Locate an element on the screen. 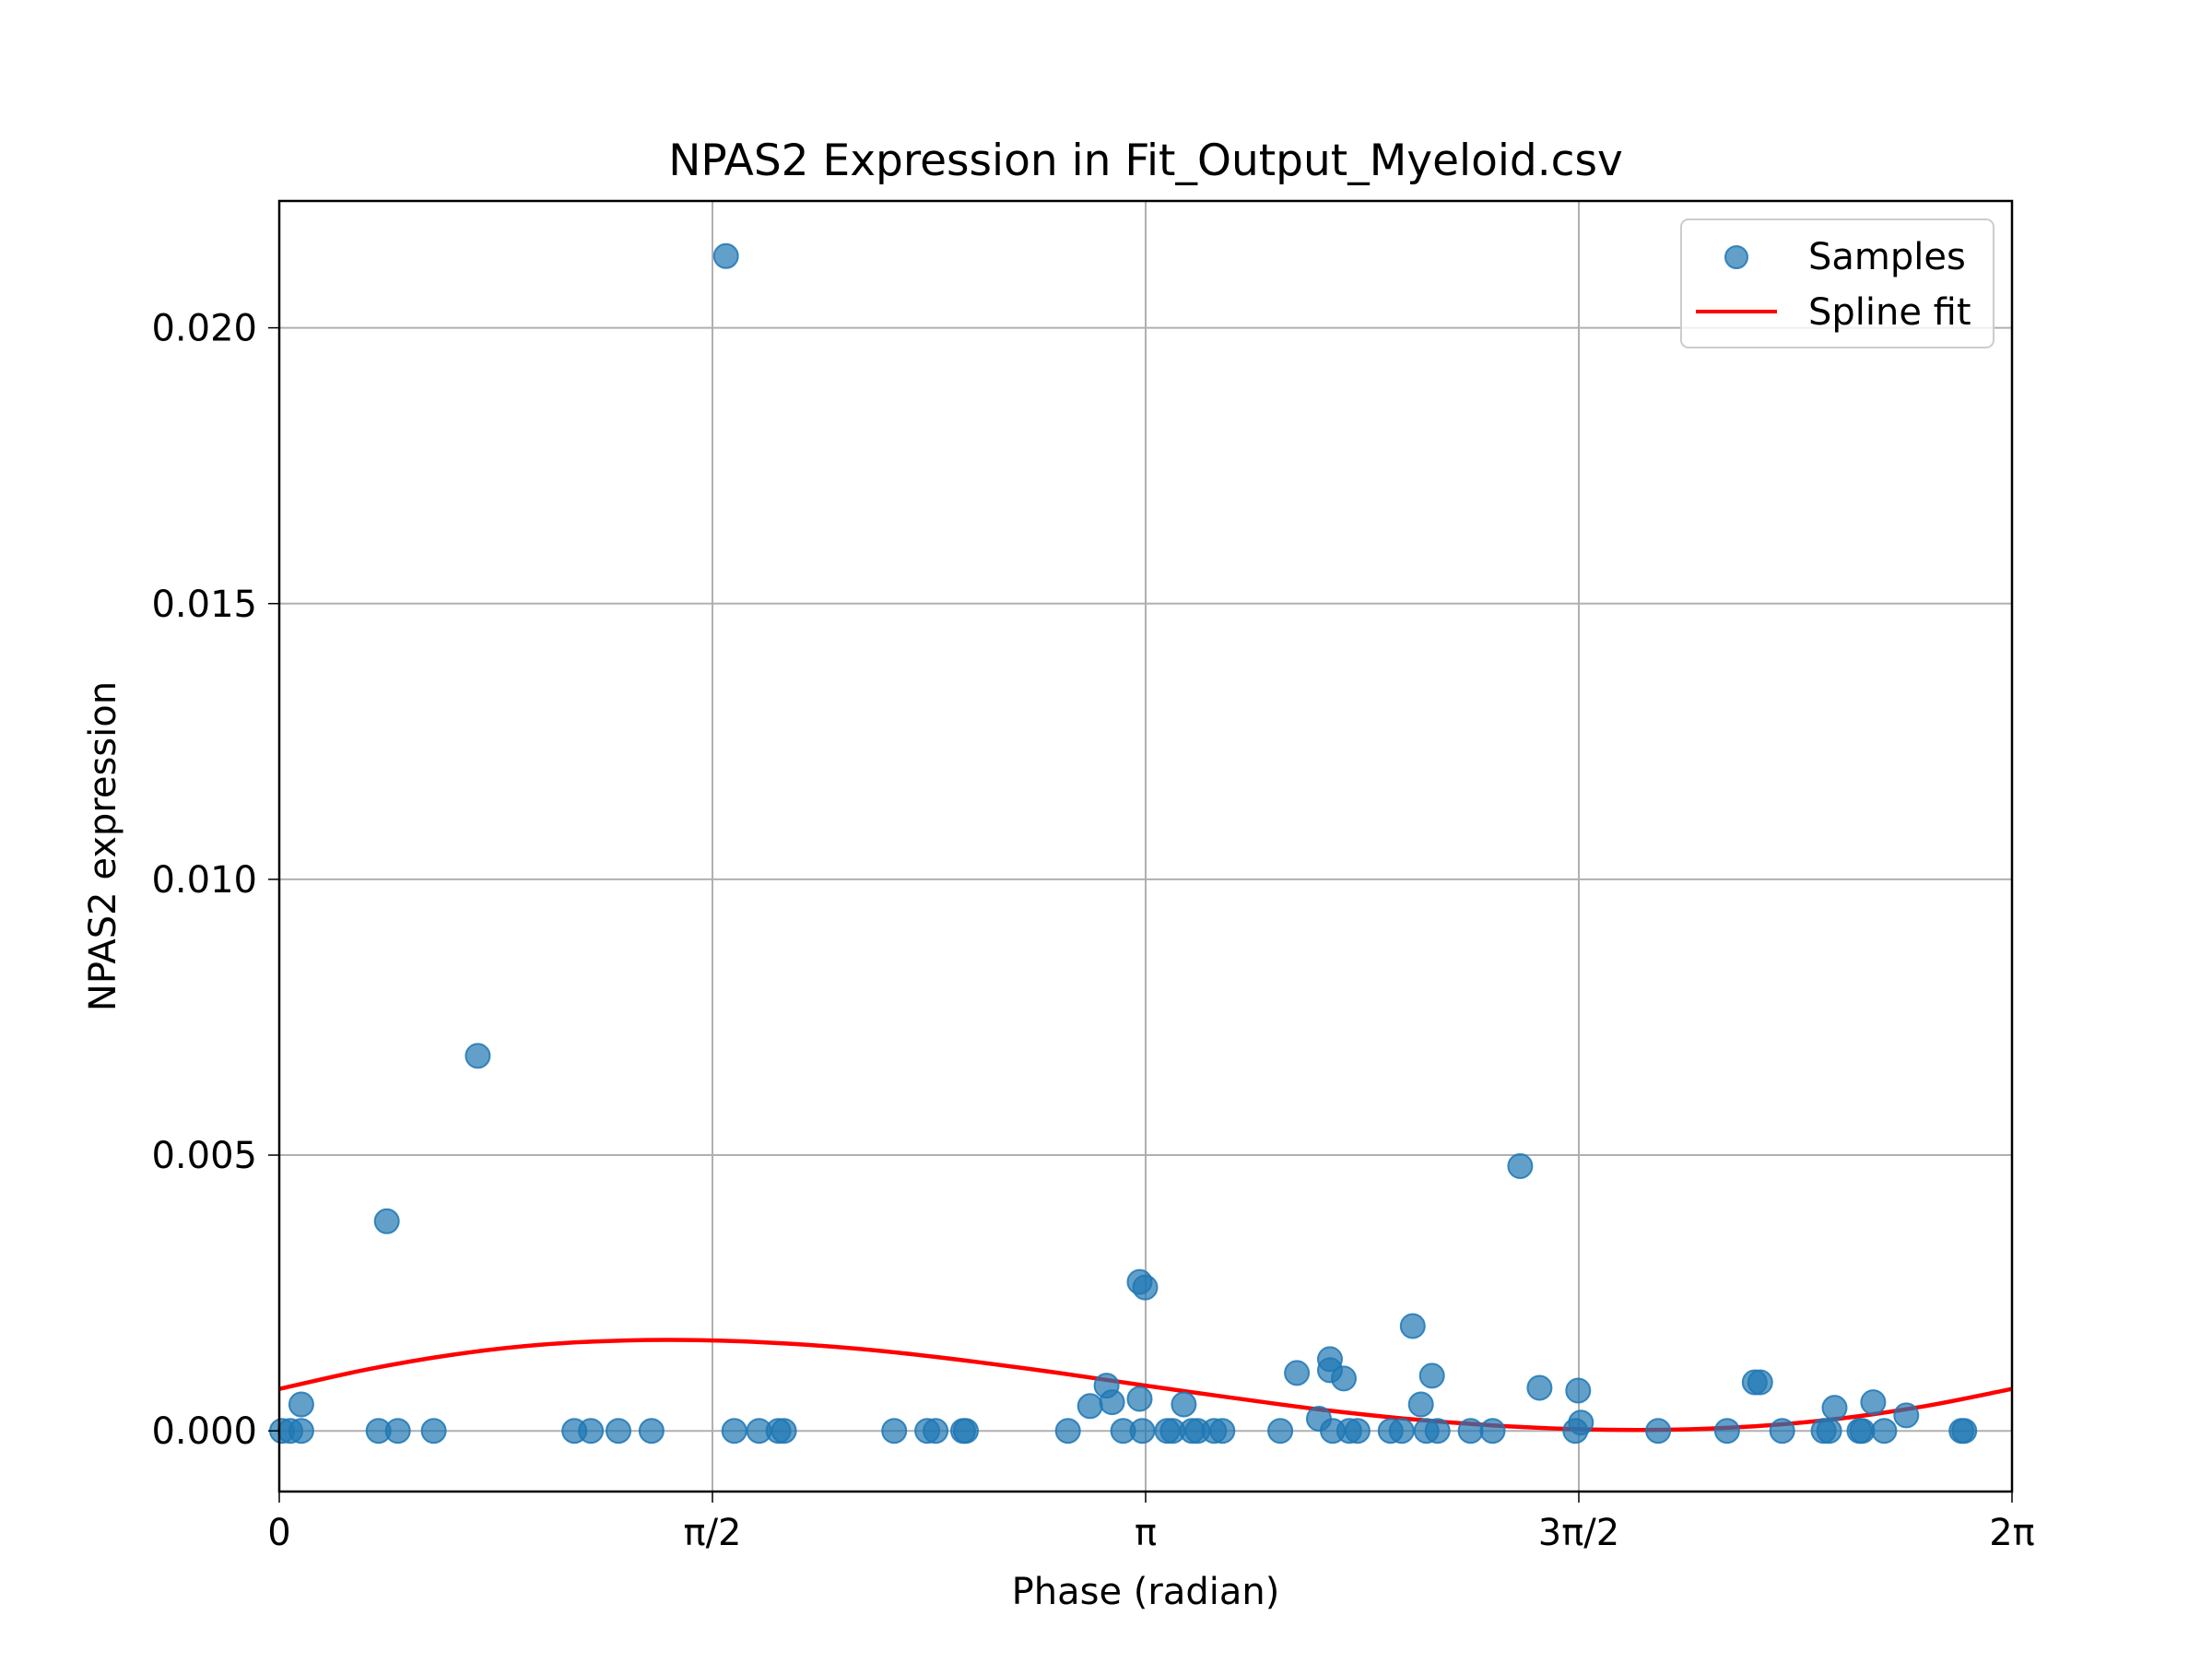  legend-spline-label: Spline fit is located at coordinates (1889, 312).